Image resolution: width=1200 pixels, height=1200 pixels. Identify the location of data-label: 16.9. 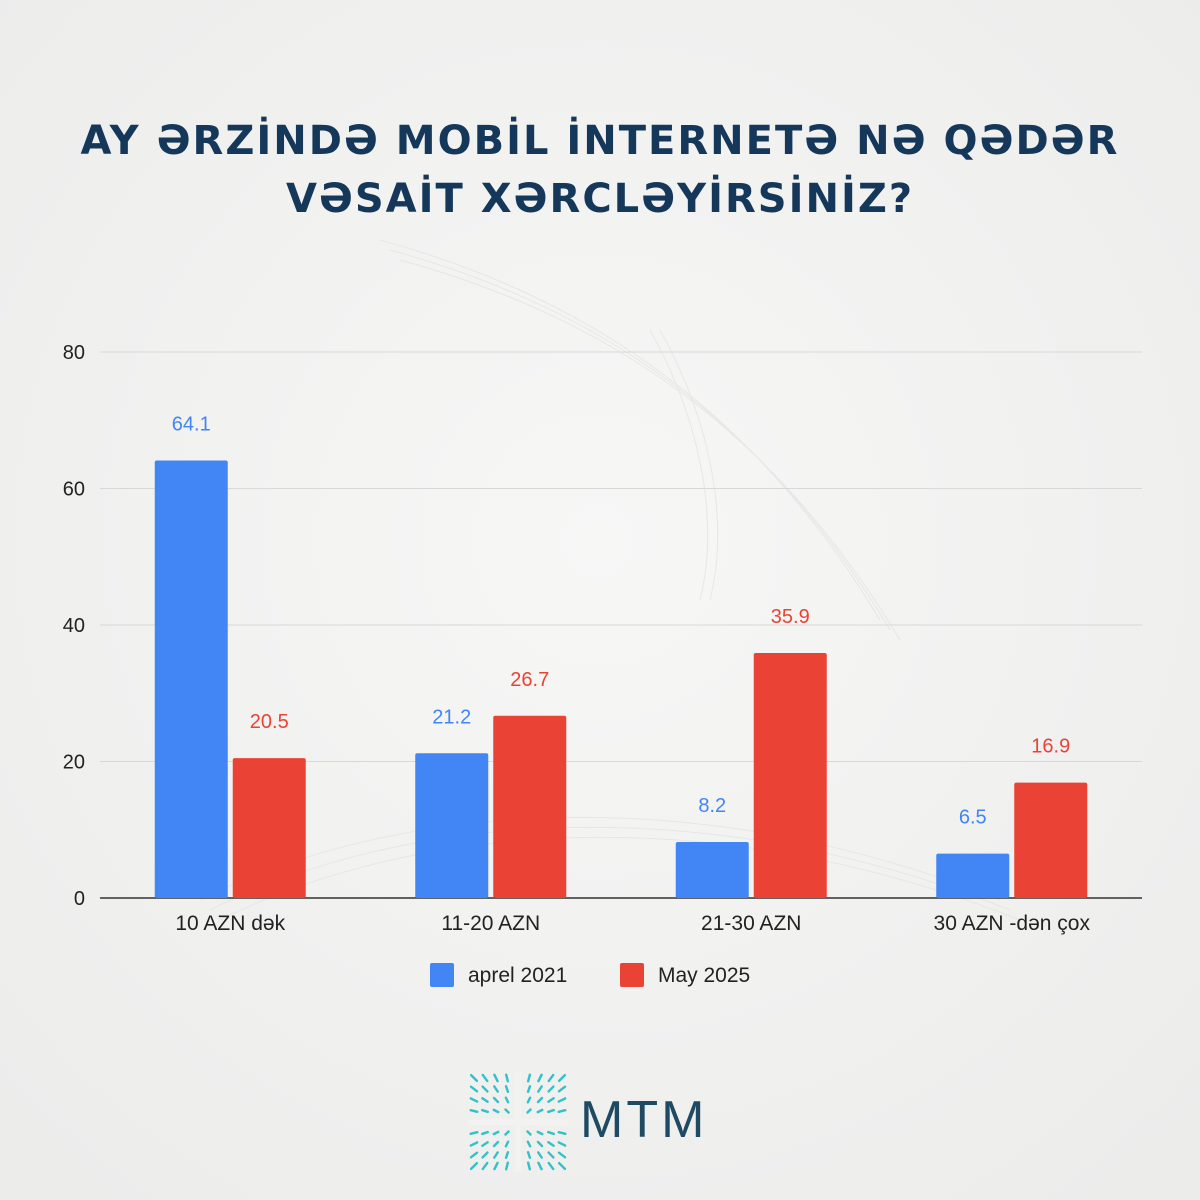
(1050, 747).